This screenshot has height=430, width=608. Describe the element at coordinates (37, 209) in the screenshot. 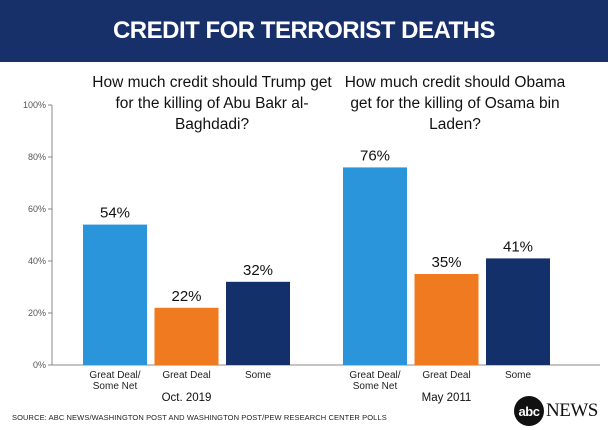

I see `y-tick-label: 60%` at that location.